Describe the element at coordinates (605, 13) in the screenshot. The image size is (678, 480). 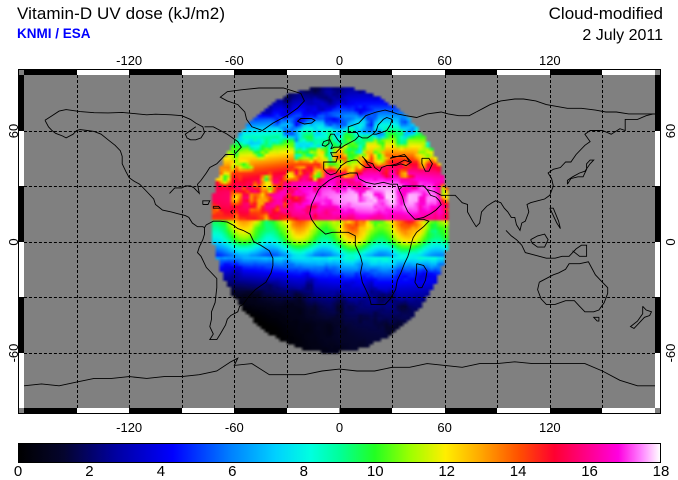
I see `product-type-label: Cloud-modified` at that location.